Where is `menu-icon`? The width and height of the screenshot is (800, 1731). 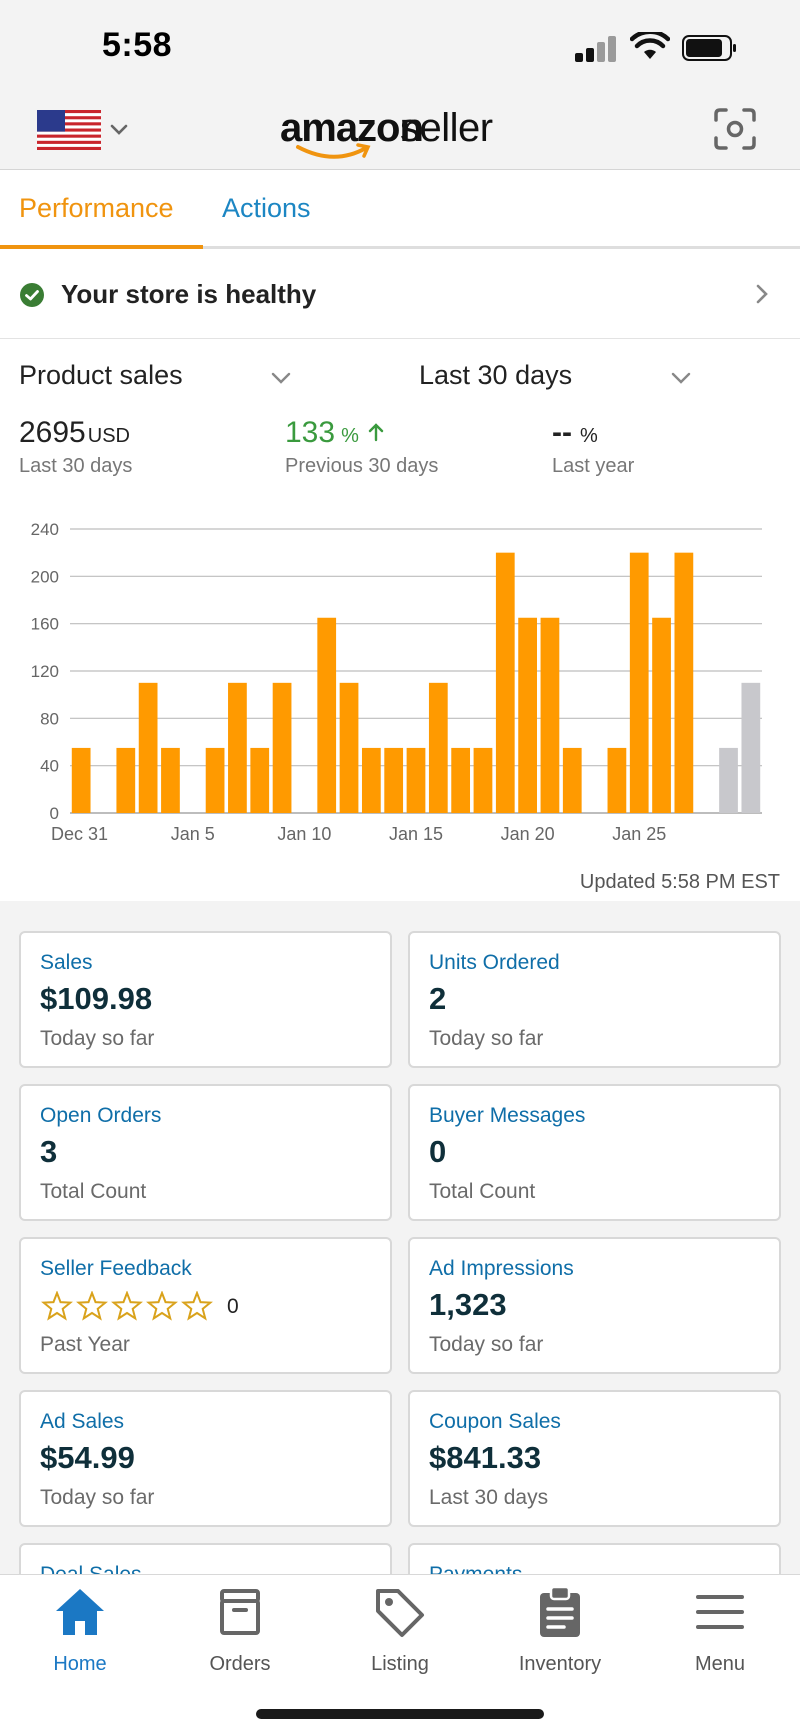 menu-icon is located at coordinates (720, 1612).